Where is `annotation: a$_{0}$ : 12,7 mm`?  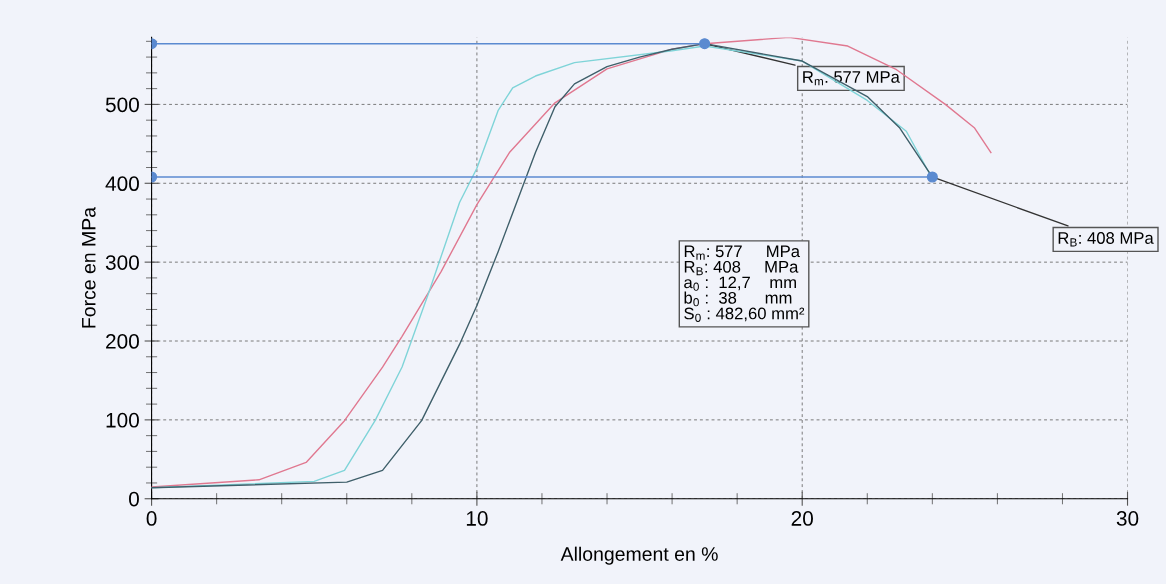
annotation: a$_{0}$ : 12,7 mm is located at coordinates (740, 283).